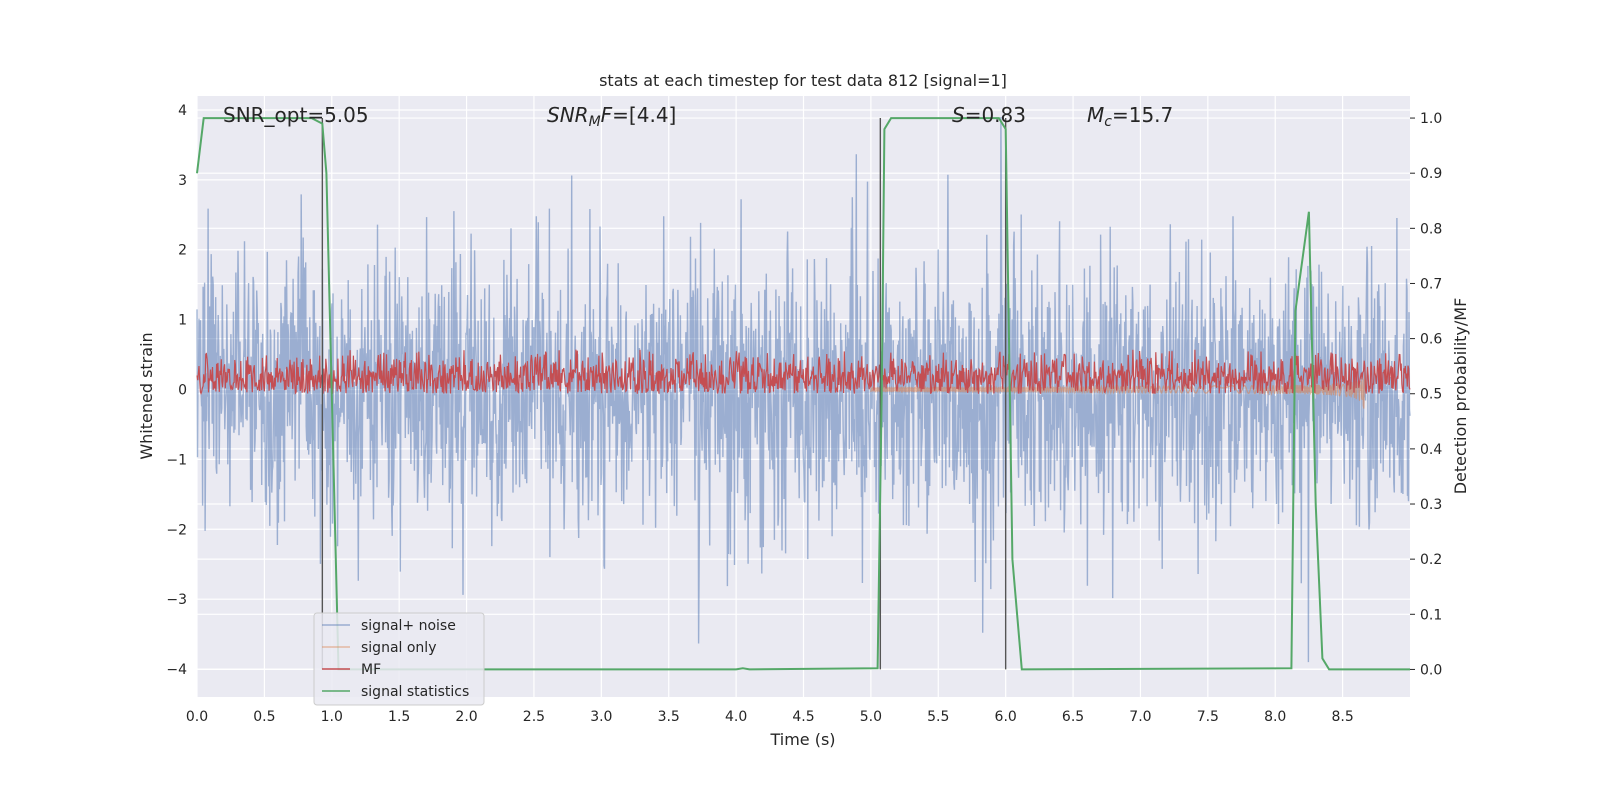  What do you see at coordinates (1460, 396) in the screenshot?
I see `y-axis-right-label: Detection probability/MF` at bounding box center [1460, 396].